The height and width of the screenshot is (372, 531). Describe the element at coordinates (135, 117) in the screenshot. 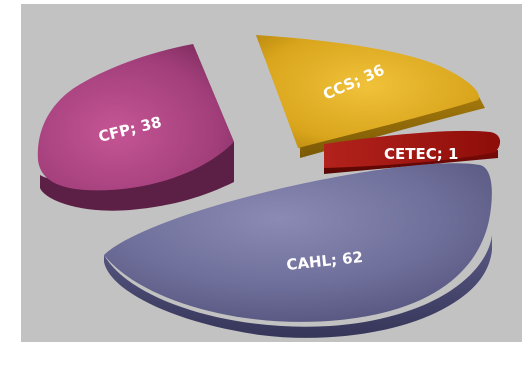

I see `slice-cfp-top` at that location.